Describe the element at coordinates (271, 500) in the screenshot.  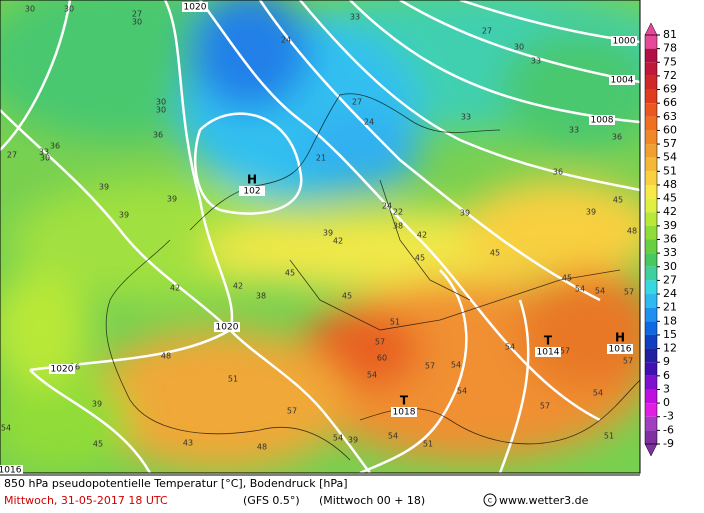
I see `footer-model: (GFS 0.5°)` at that location.